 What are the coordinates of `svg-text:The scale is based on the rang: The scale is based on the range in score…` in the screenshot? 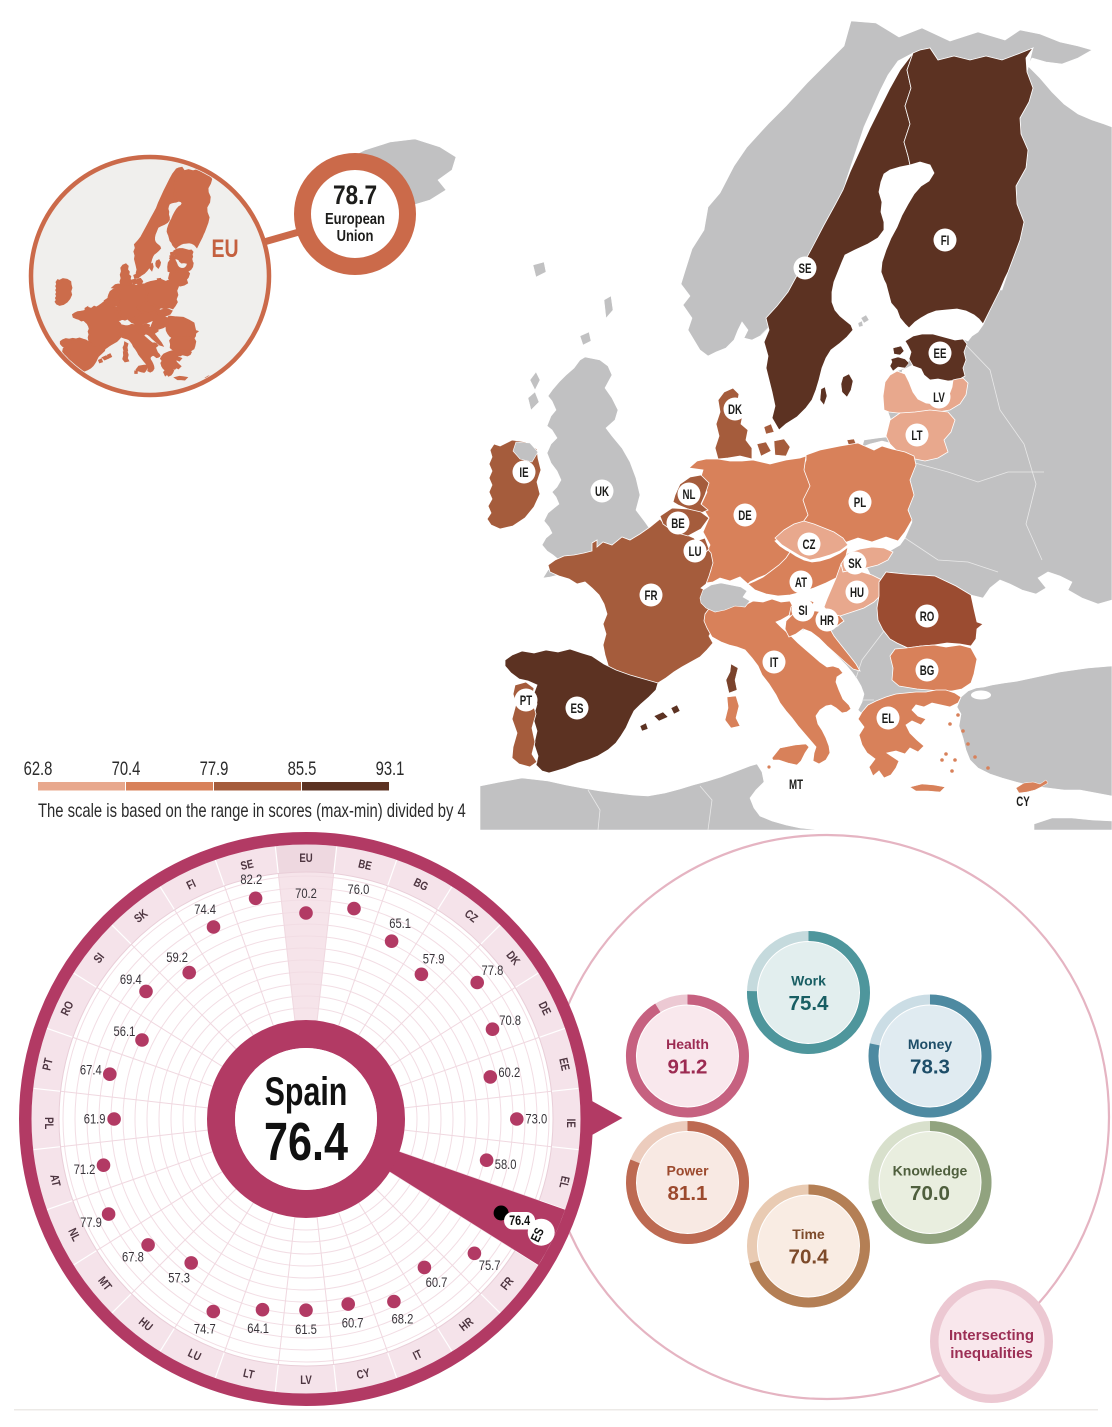 It's located at (252, 810).